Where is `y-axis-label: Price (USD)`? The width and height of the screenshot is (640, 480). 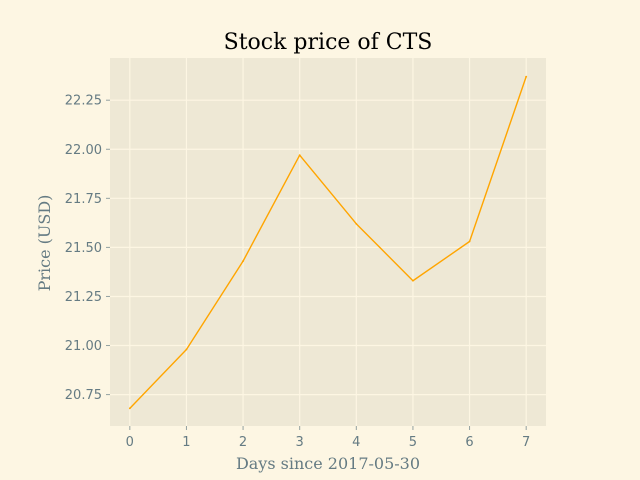 y-axis-label: Price (USD) is located at coordinates (44, 243).